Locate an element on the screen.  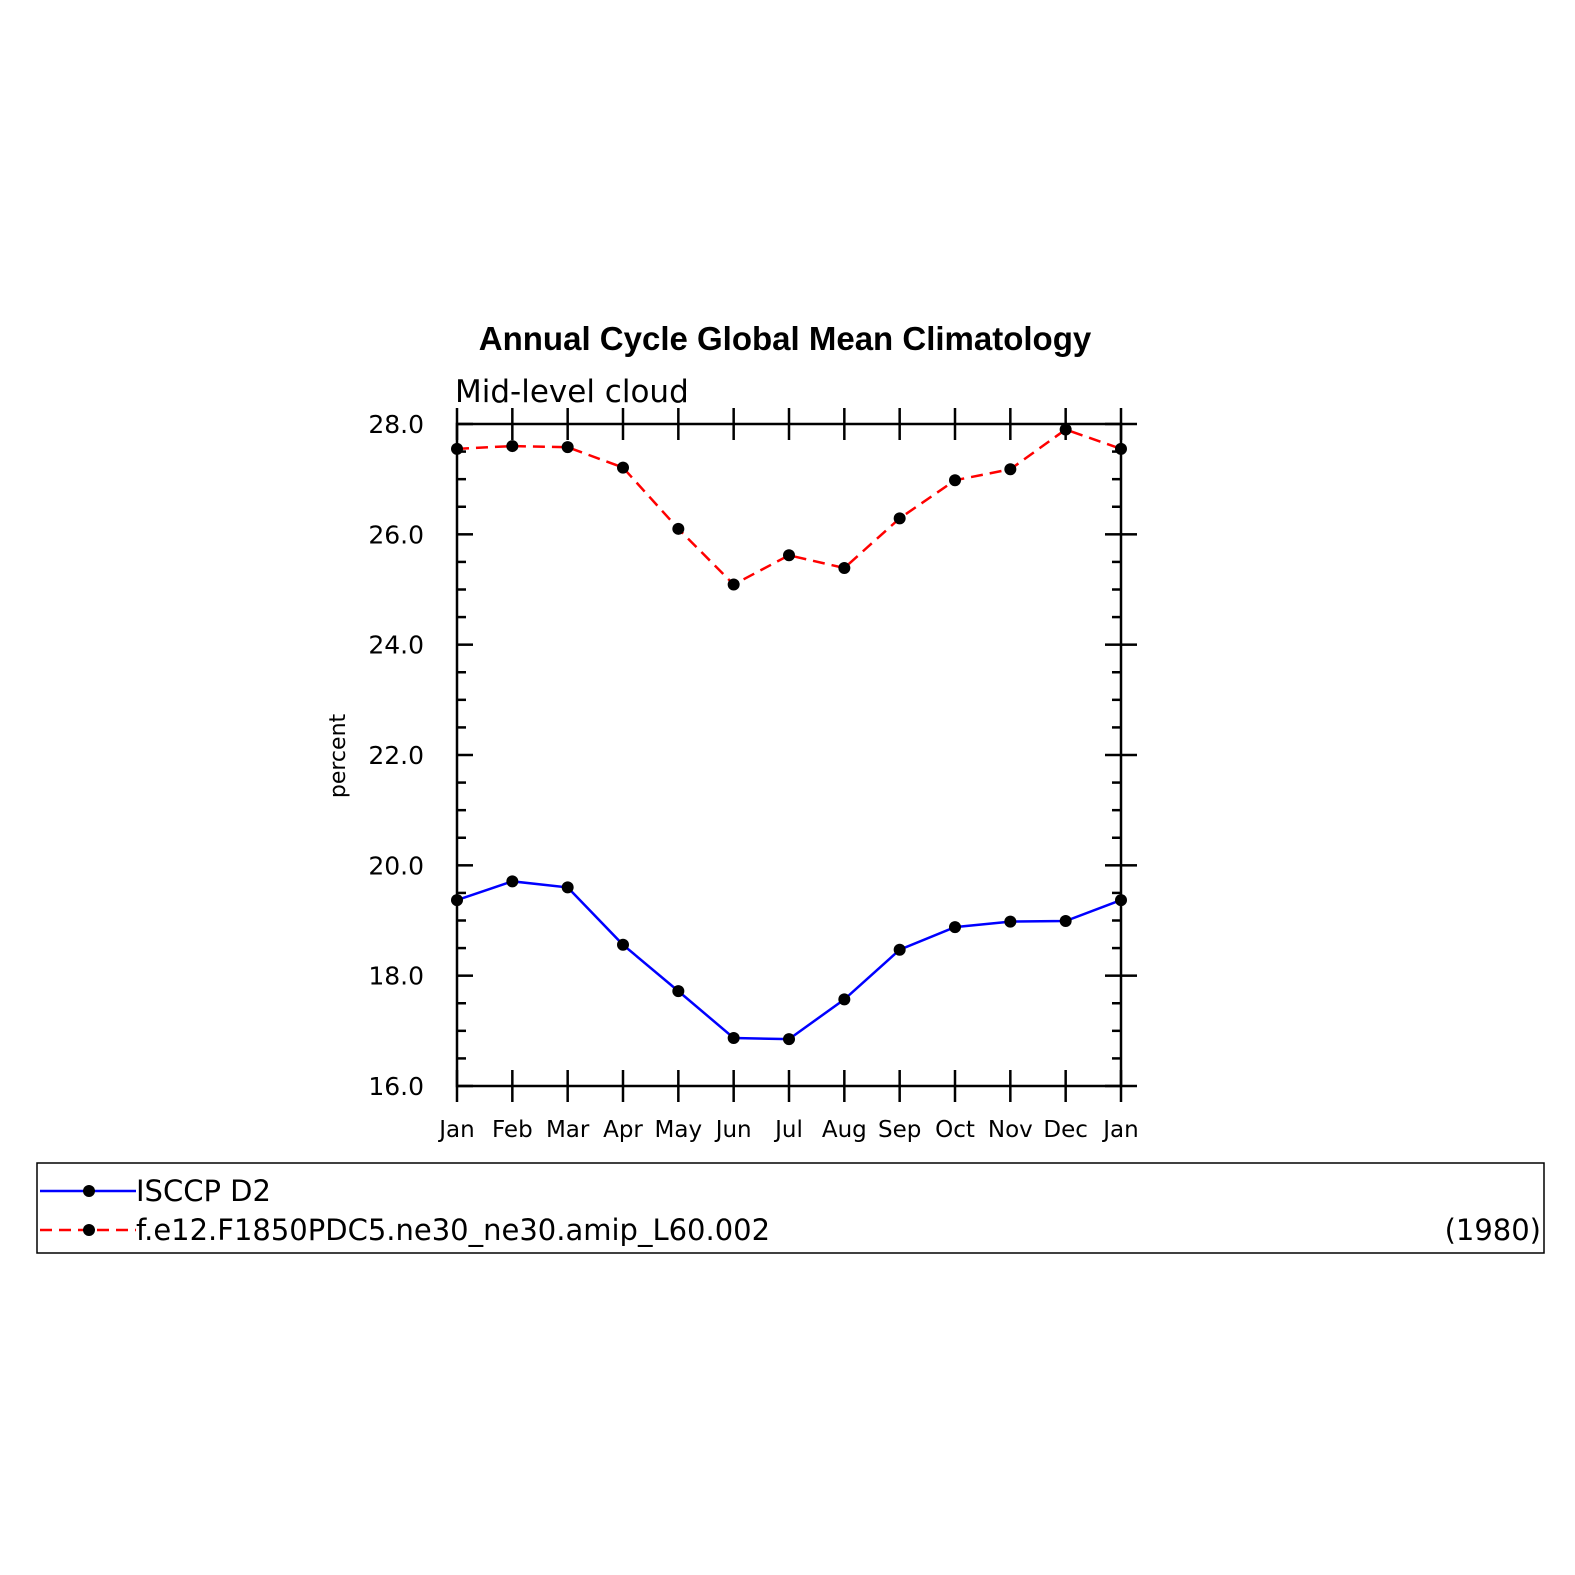
legend-note-years: (1980) is located at coordinates (1493, 1230).